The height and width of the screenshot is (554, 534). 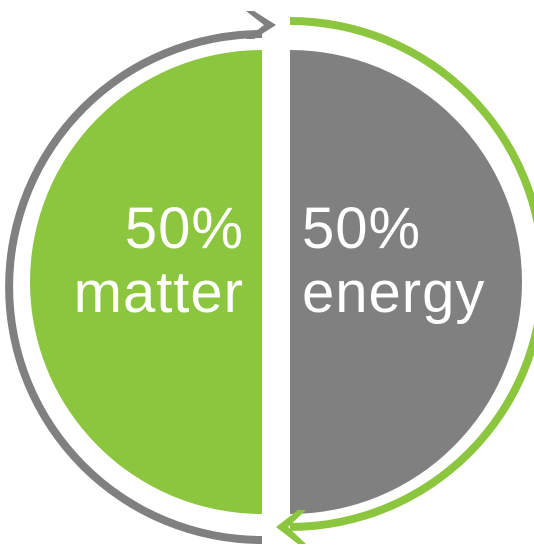 I want to click on matter-label: 50% matter, so click(x=159, y=261).